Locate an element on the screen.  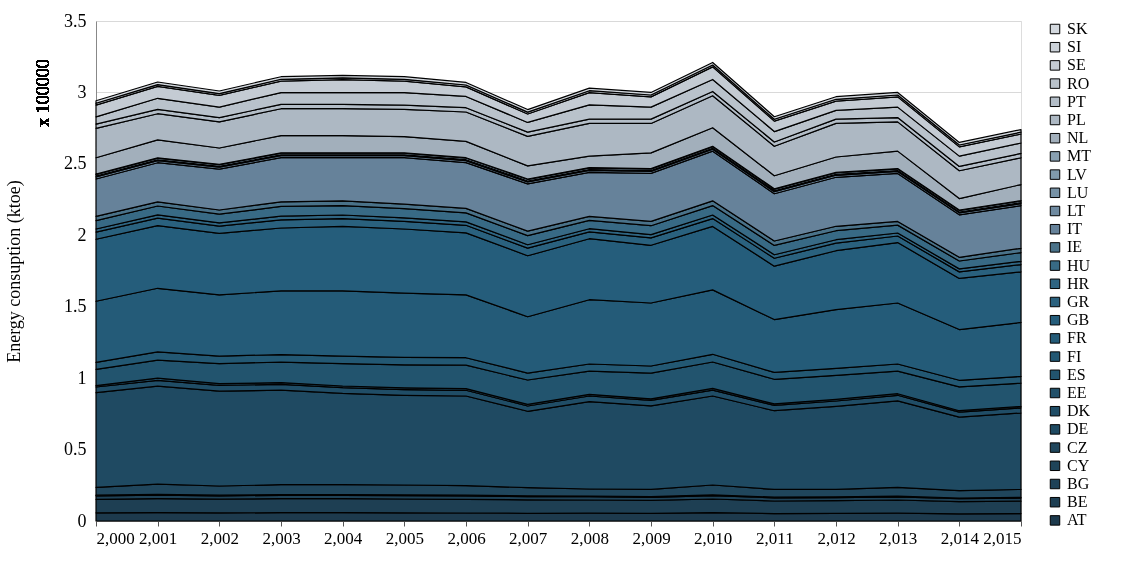
x-tick-label: 2,010 is located at coordinates (713, 538).